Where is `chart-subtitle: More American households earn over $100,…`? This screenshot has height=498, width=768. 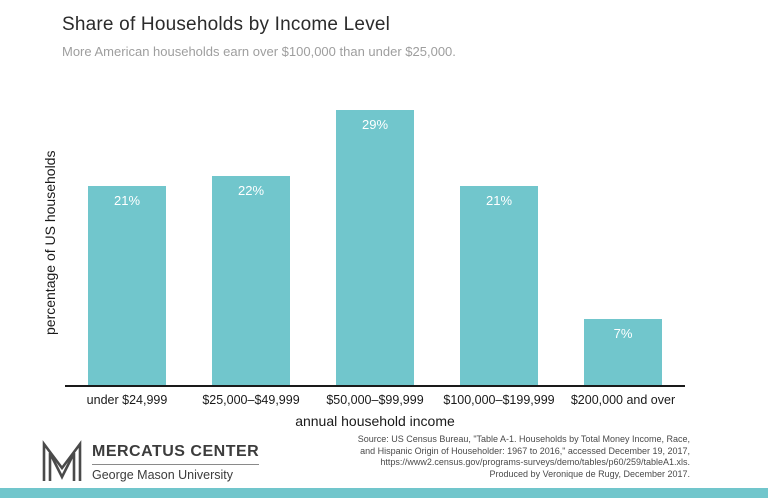
chart-subtitle: More American households earn over $100,… is located at coordinates (259, 51).